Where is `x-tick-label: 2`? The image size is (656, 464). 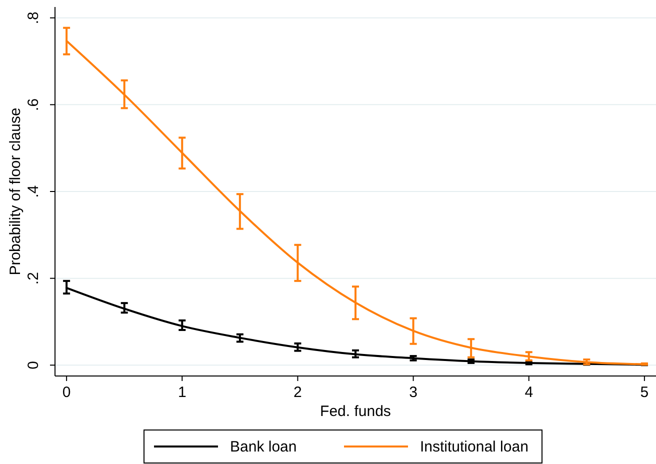 x-tick-label: 2 is located at coordinates (298, 392).